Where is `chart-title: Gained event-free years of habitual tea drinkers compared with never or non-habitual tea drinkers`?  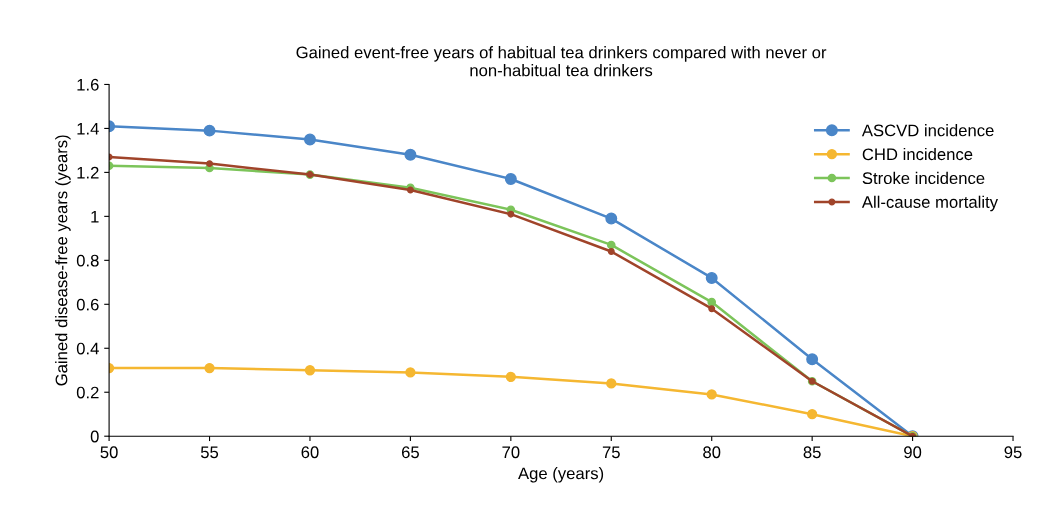
chart-title: Gained event-free years of habitual tea drinkers compared with never or non-habitual tea drinkers is located at coordinates (561, 61).